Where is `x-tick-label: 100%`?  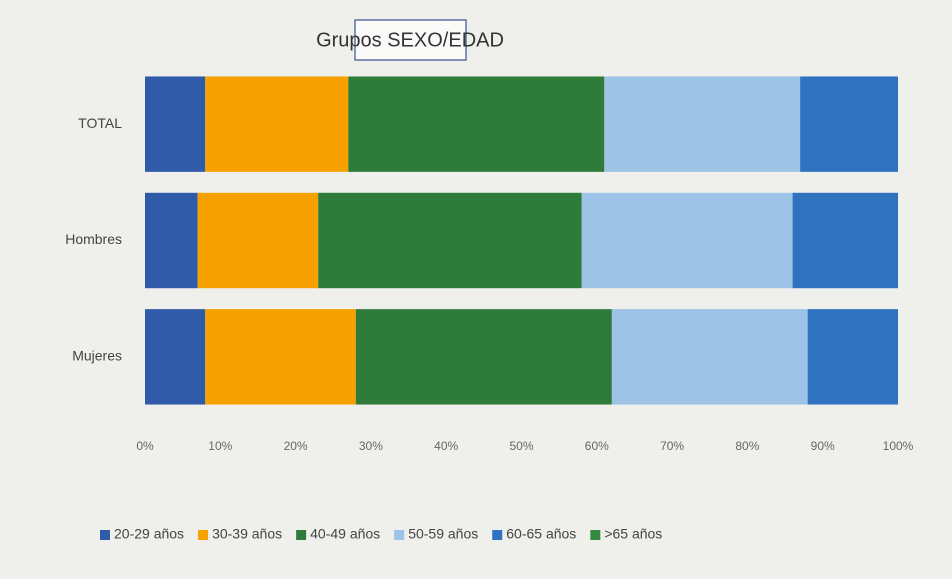
x-tick-label: 100% is located at coordinates (898, 446).